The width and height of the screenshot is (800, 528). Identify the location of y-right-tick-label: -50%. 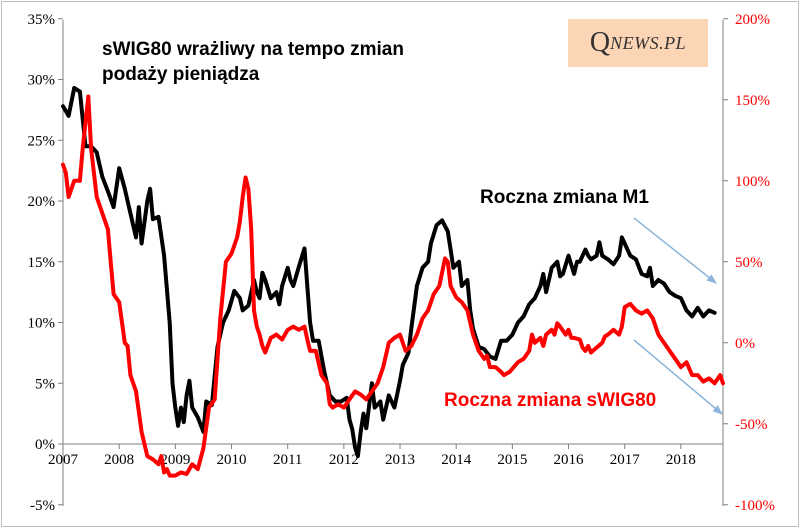
(751, 425).